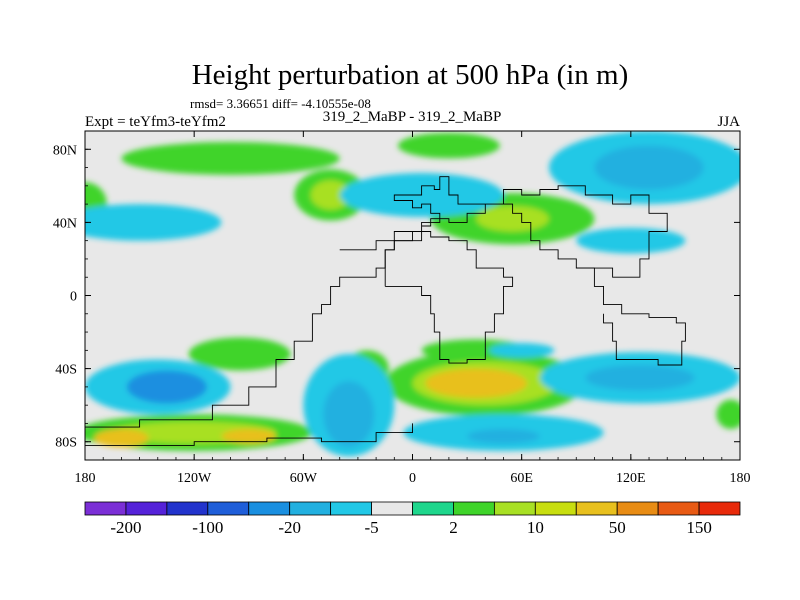  Describe the element at coordinates (453, 527) in the screenshot. I see `colorbar-label: 2` at that location.